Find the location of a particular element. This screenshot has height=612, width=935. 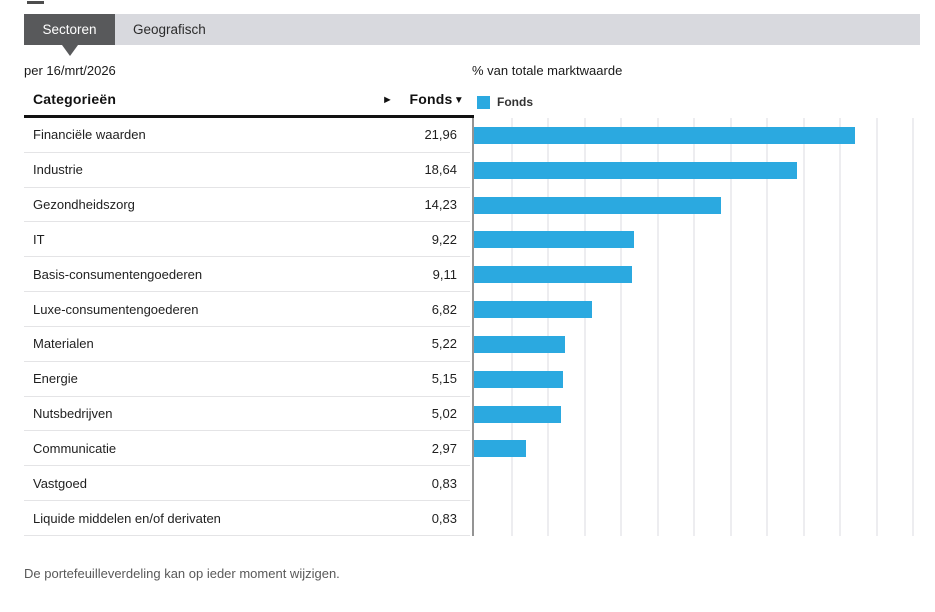

category-value: 9,11 is located at coordinates (444, 274).